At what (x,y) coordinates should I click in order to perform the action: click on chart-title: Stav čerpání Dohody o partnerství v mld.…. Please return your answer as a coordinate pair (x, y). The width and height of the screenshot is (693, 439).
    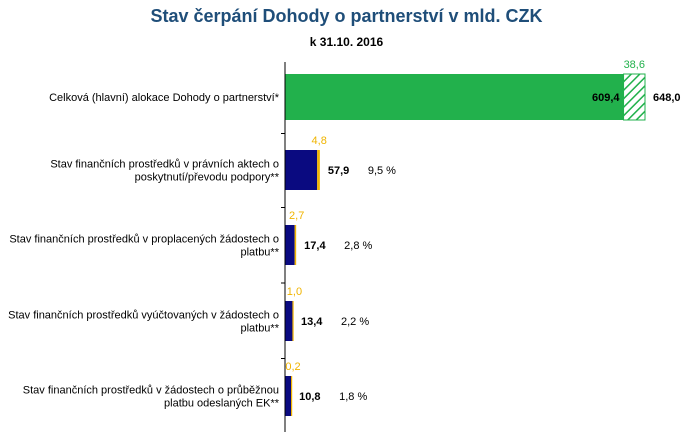
    Looking at the image, I should click on (346, 16).